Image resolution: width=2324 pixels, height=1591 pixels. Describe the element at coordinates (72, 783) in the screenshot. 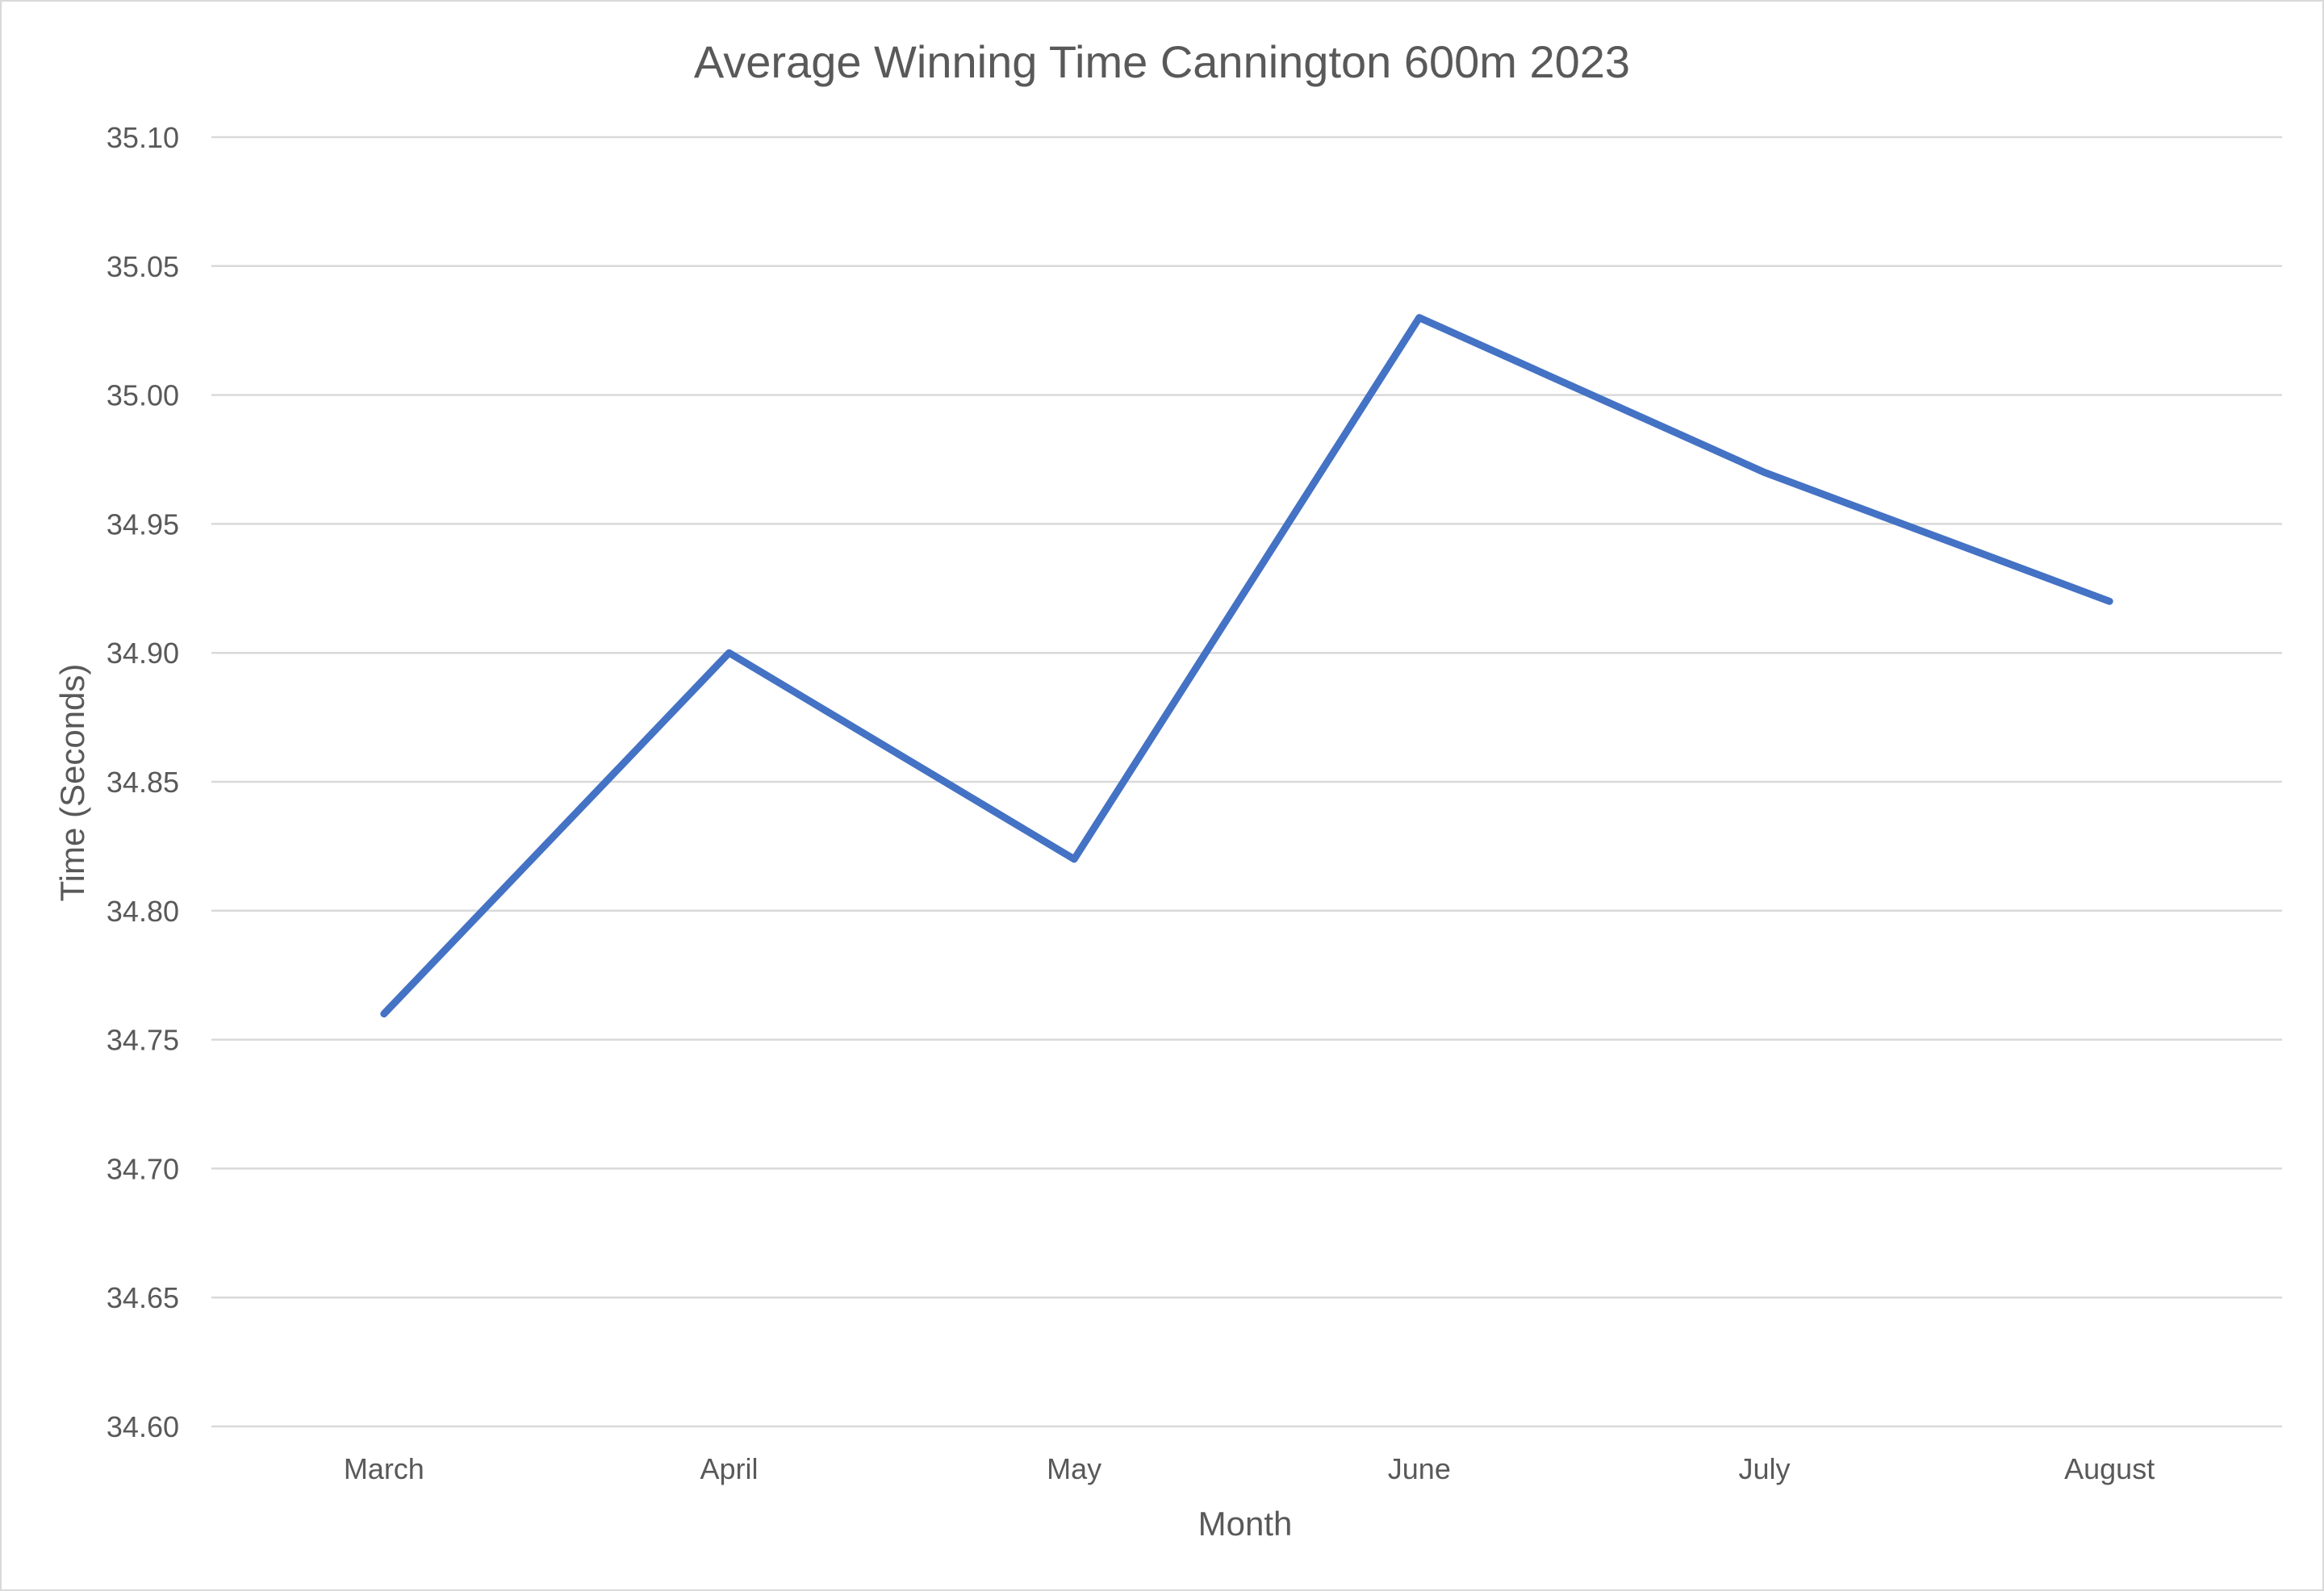

I see `y-axis-title: Time (Seconds)` at that location.